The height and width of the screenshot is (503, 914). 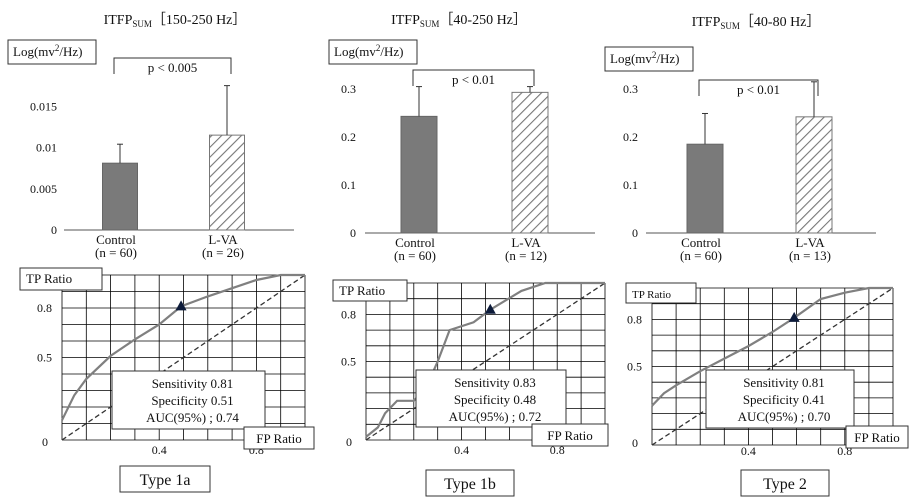 I want to click on type-label: Type 1a, so click(x=165, y=480).